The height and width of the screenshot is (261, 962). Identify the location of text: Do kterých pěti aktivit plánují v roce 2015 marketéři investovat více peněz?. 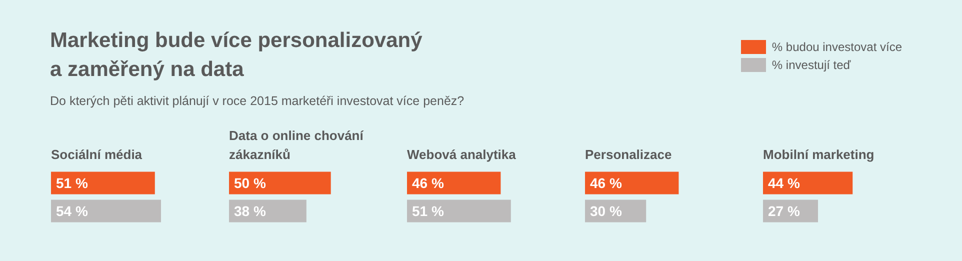
(258, 101).